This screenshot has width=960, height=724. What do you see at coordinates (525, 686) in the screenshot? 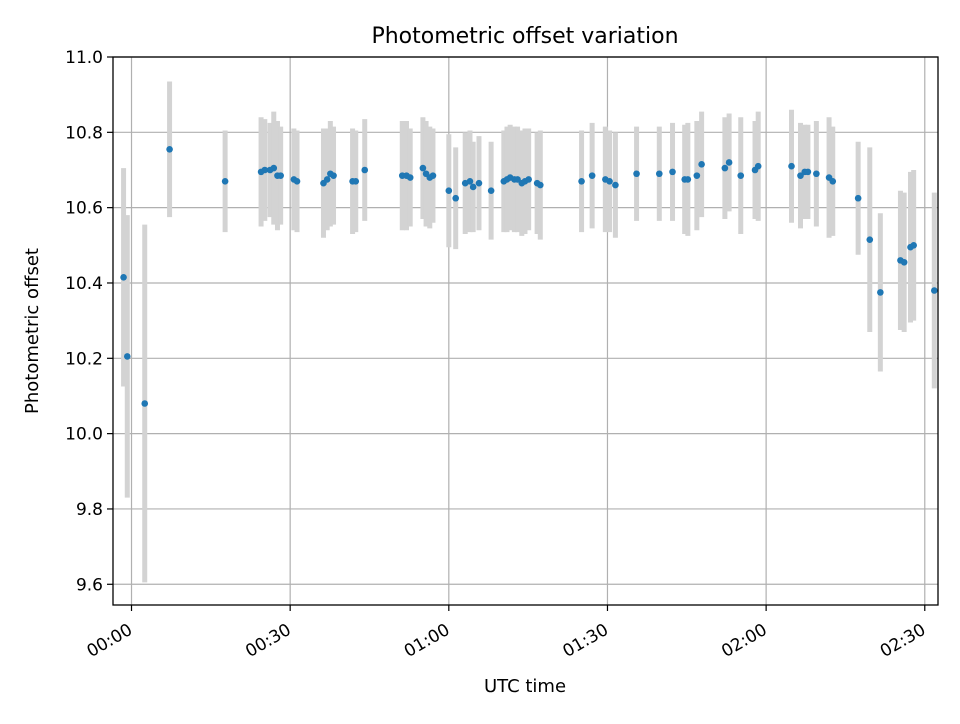
I see `x-axis-label: UTC time` at bounding box center [525, 686].